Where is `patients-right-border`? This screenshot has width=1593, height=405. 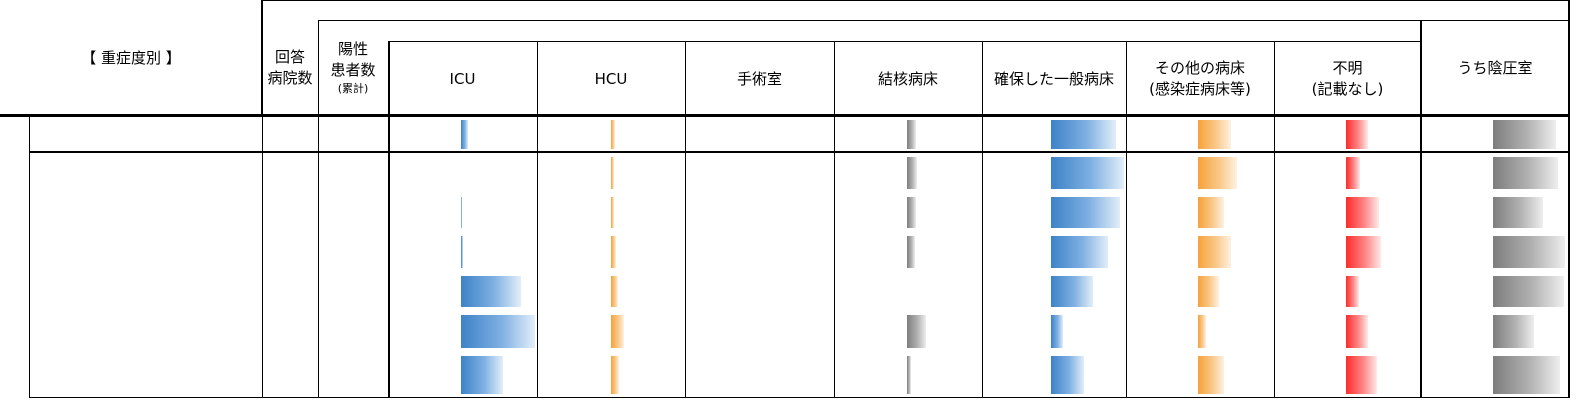 patients-right-border is located at coordinates (389, 219).